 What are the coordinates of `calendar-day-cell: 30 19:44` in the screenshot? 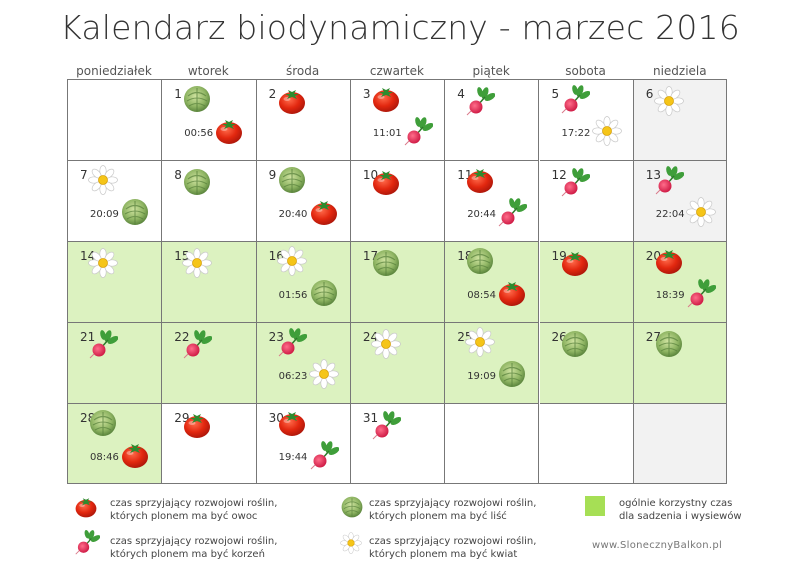 It's located at (303, 443).